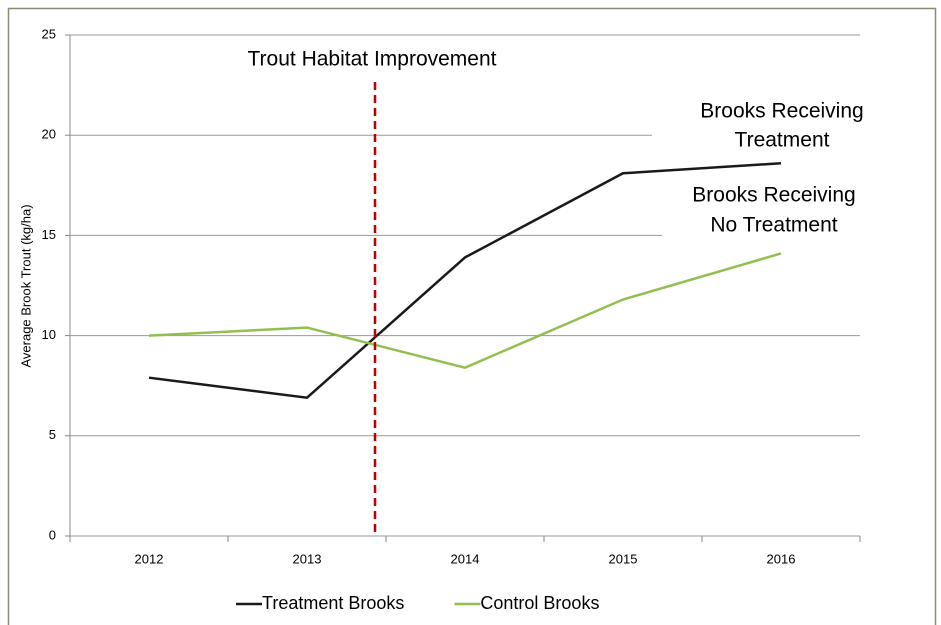 This screenshot has width=941, height=625. I want to click on y-tick-label: 5, so click(52, 434).